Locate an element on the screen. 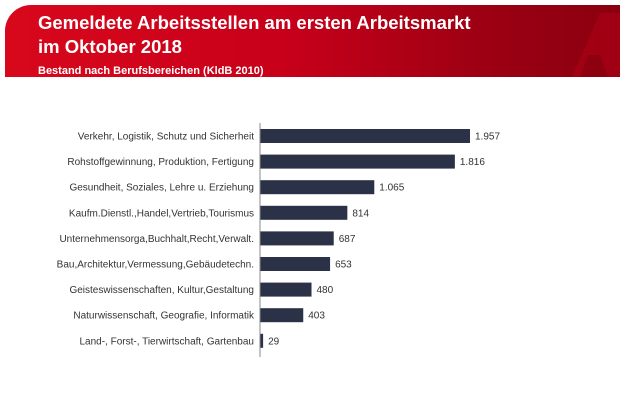  category-label: Verkehr, Logistik, Schutz und Sicherheit is located at coordinates (166, 137).